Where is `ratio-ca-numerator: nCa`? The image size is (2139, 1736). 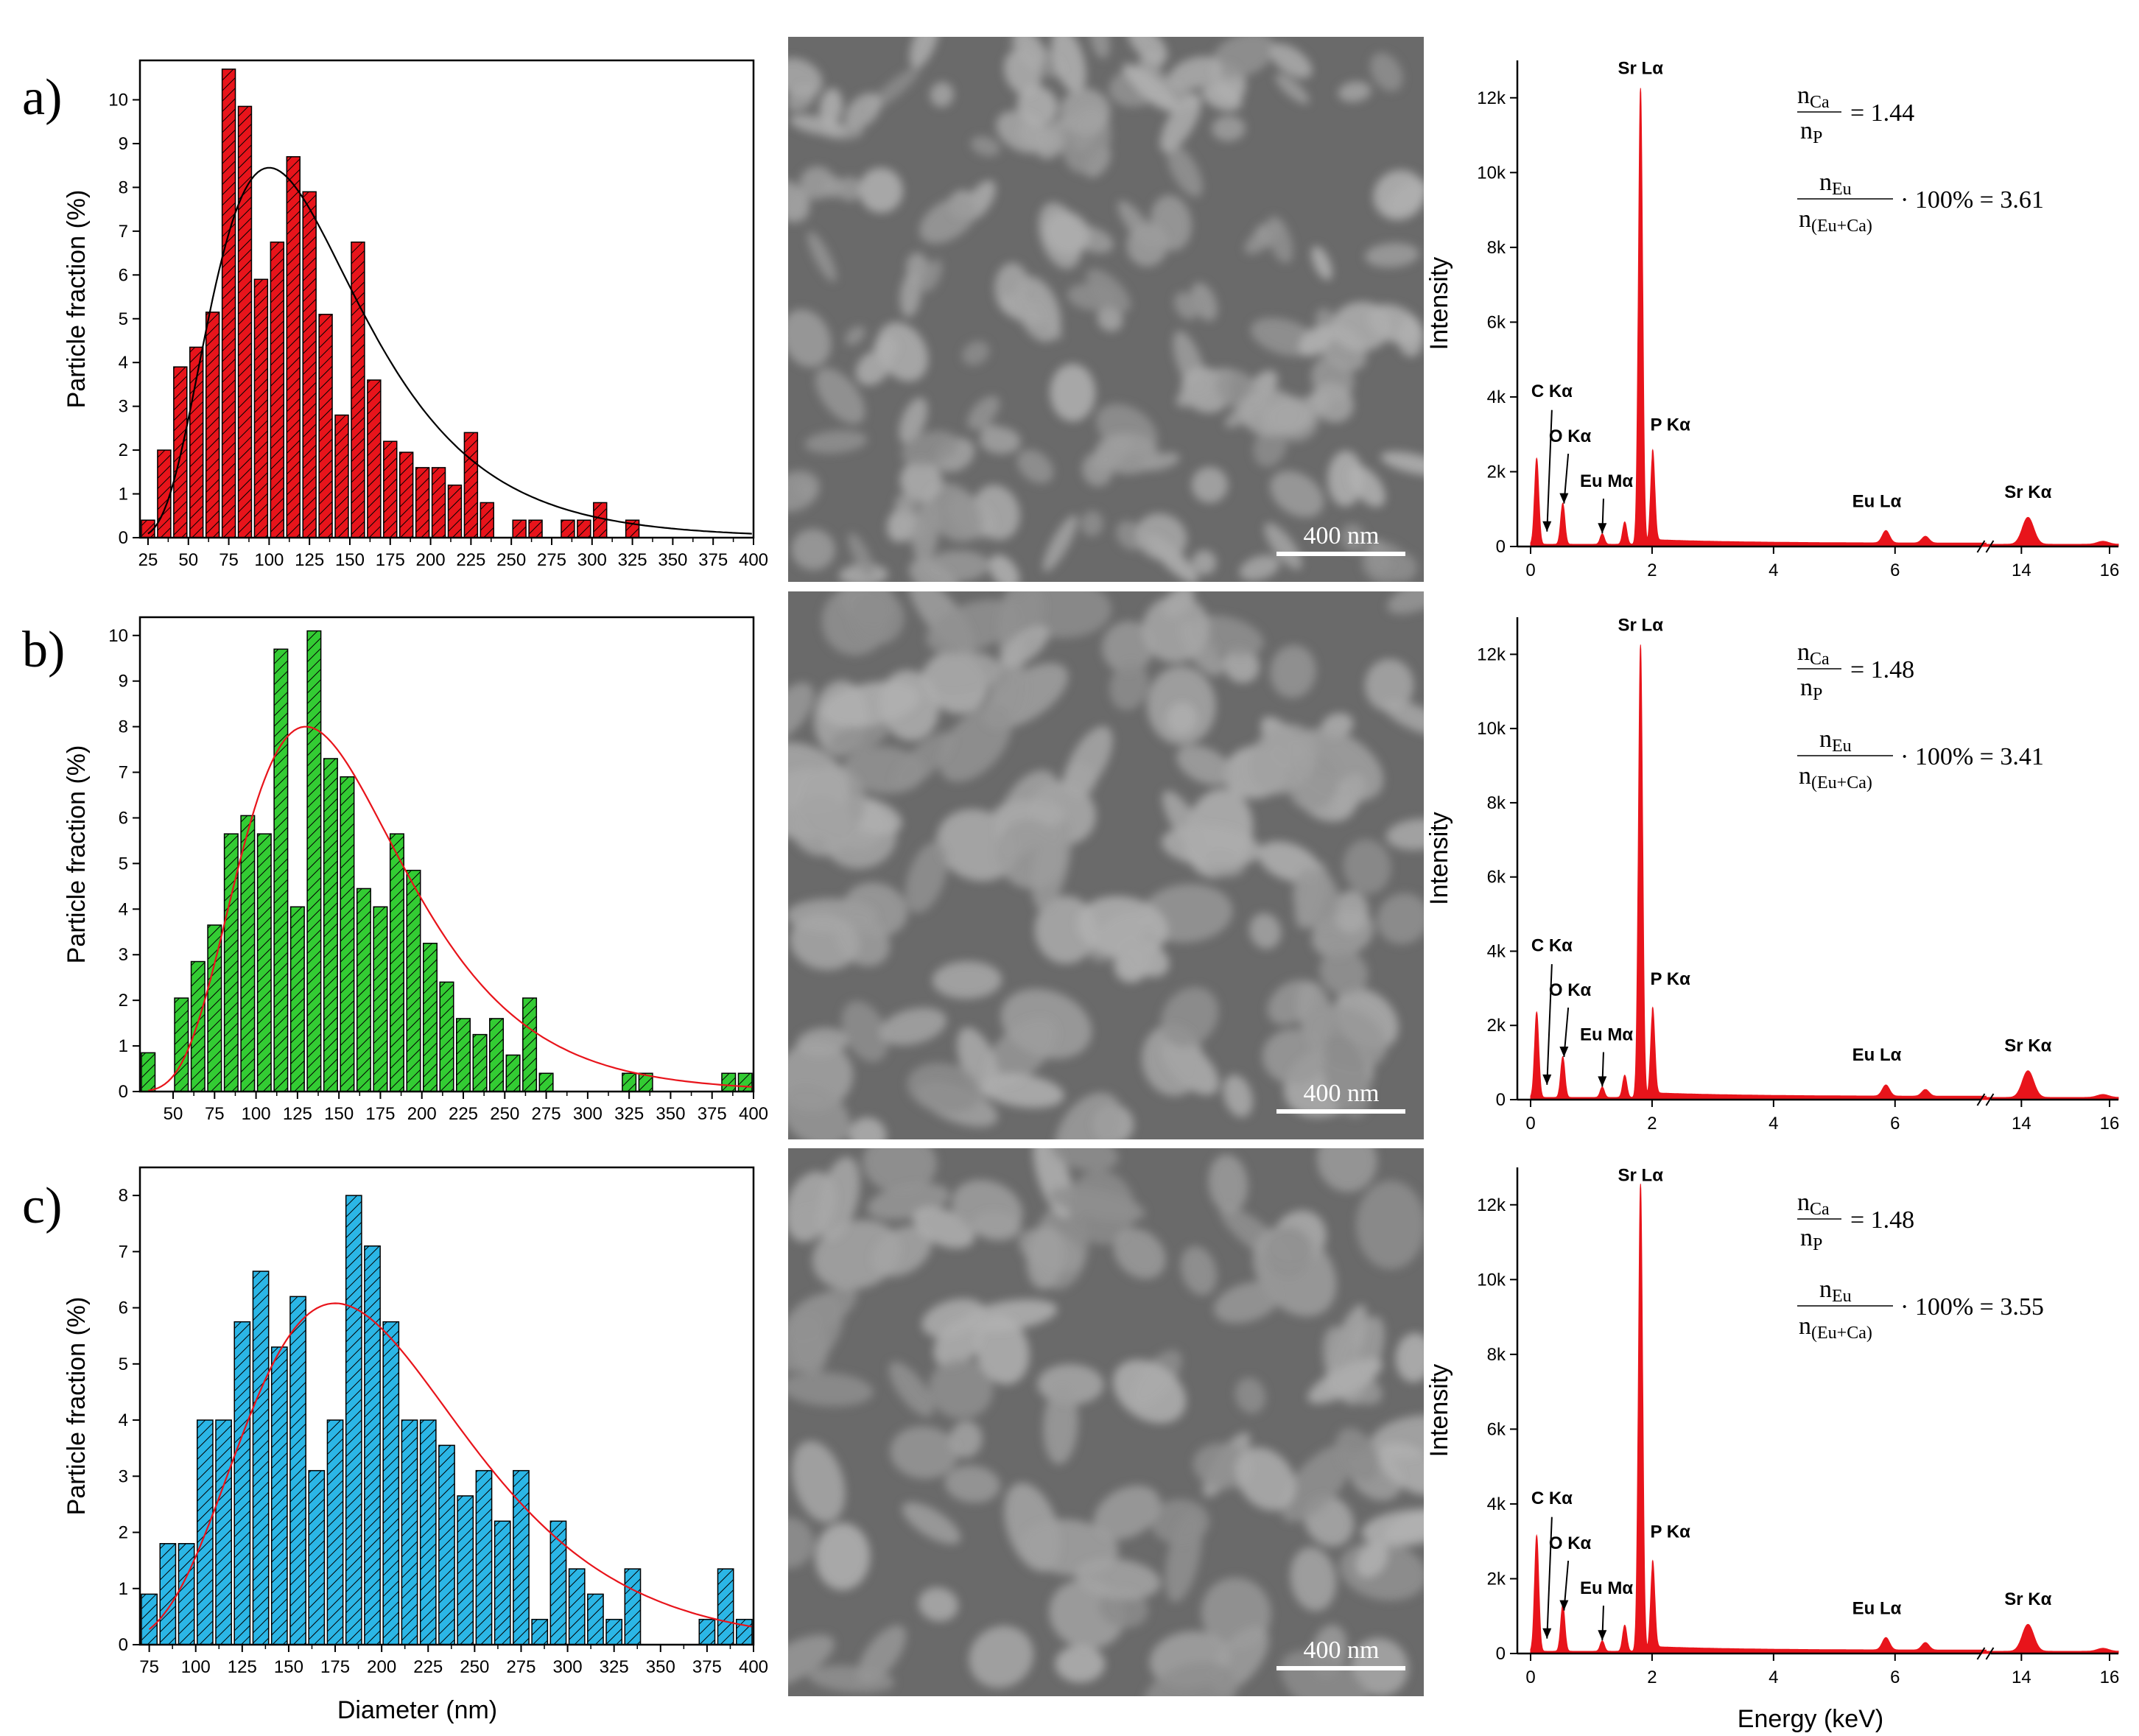
ratio-ca-numerator: nCa is located at coordinates (1813, 1204).